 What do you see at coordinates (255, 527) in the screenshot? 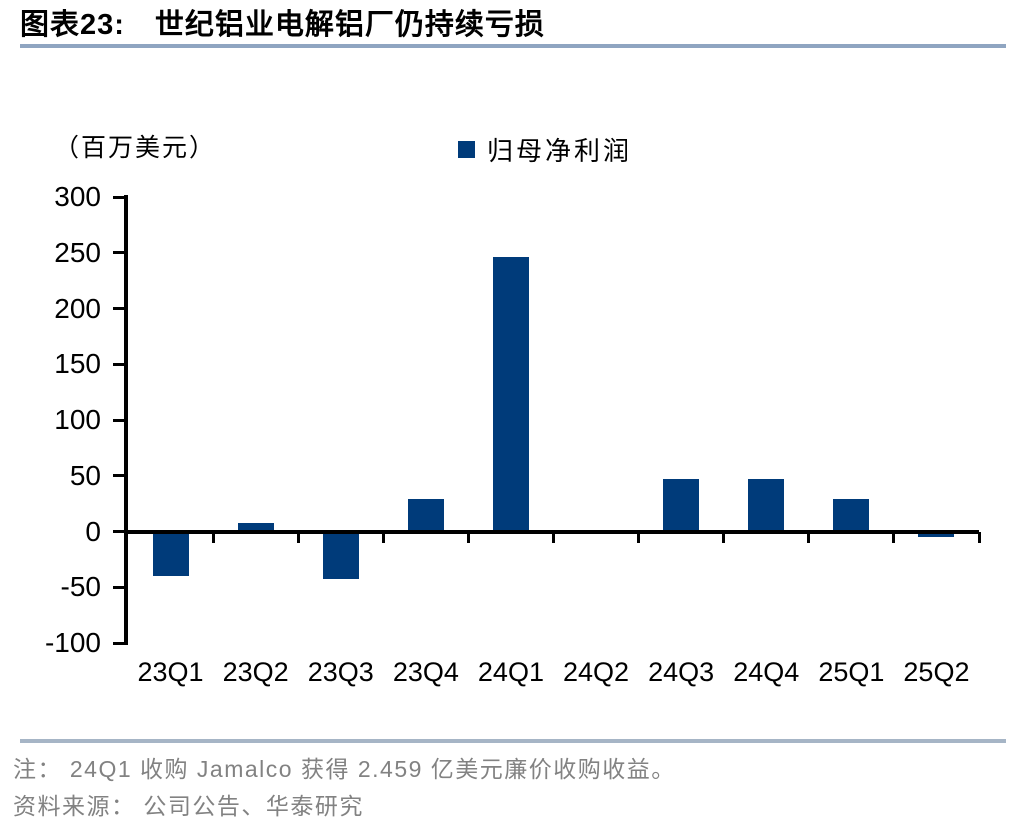
I see `bar-23Q2` at bounding box center [255, 527].